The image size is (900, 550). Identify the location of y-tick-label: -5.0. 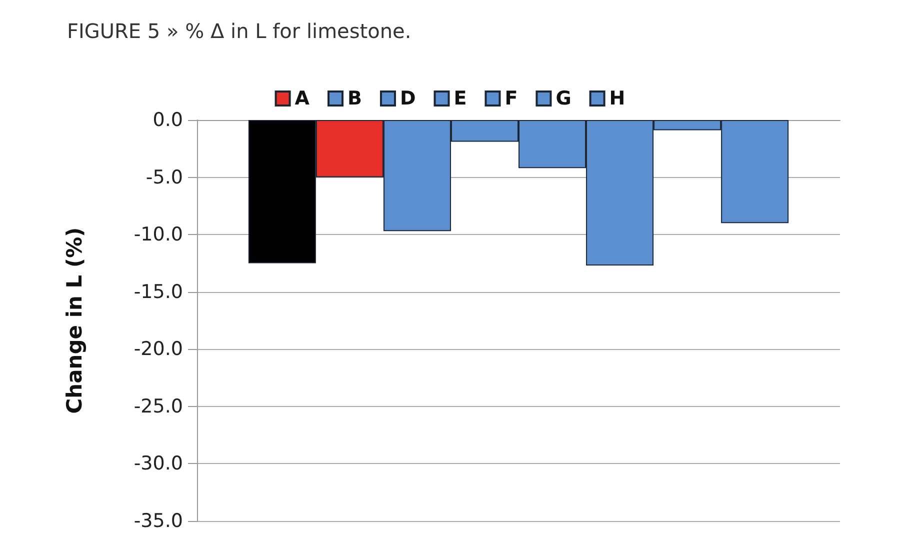
(164, 177).